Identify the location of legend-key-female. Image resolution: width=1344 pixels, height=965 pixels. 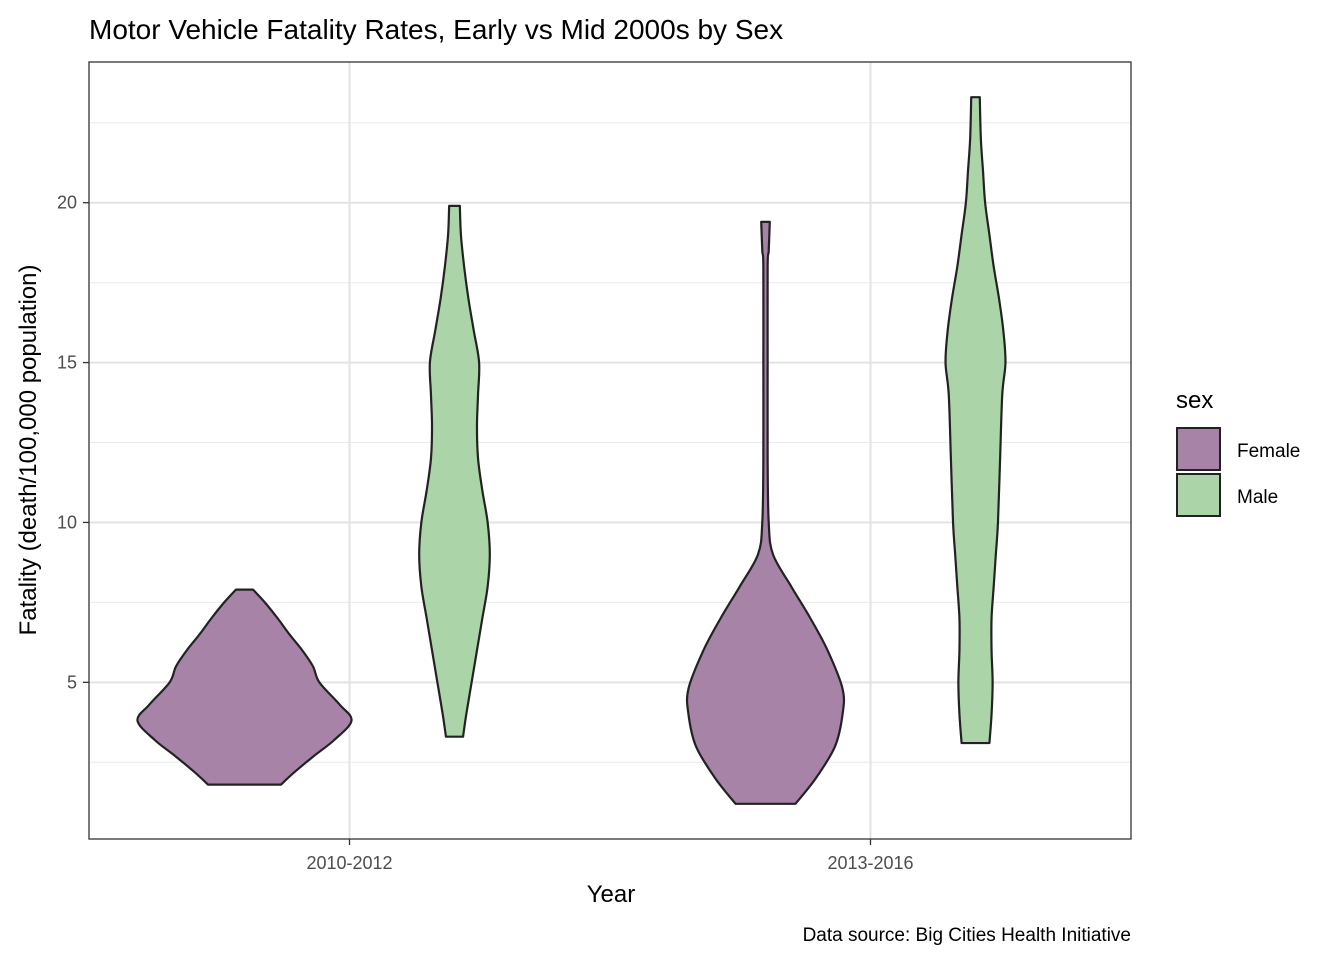
(1198, 449).